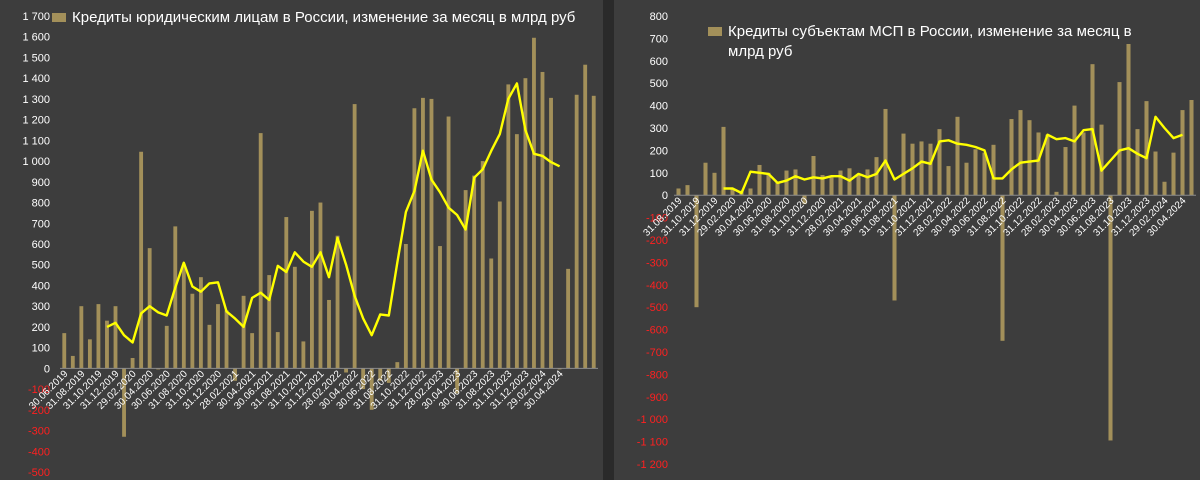  I want to click on y-tick-label: 200, so click(41, 328).